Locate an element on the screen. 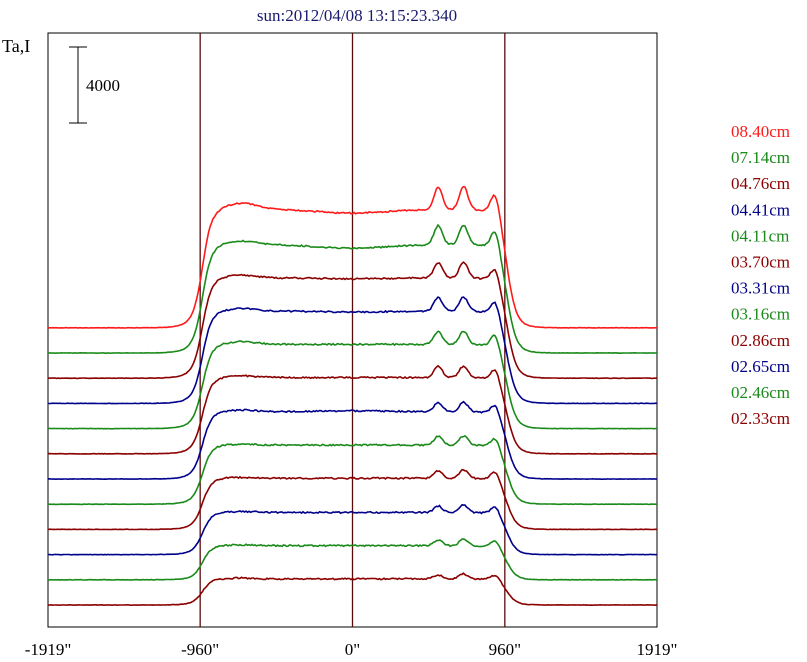 Image resolution: width=807 pixels, height=662 pixels. x-tick-labels: -1919" -960" 0" 960" 1919" is located at coordinates (351, 649).